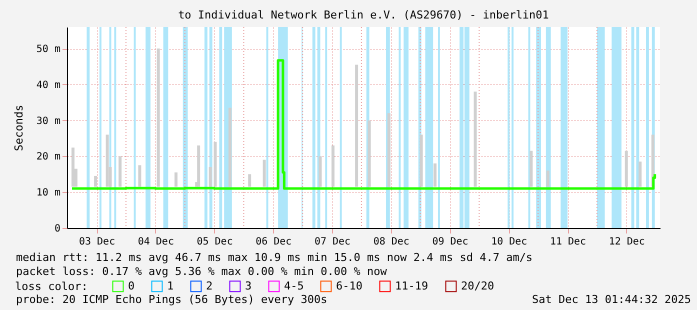 This screenshot has width=697, height=310. I want to click on text: packet loss: 0.17 % avg 5.36 % max 0.00 % min 0.00 % now, so click(202, 271).